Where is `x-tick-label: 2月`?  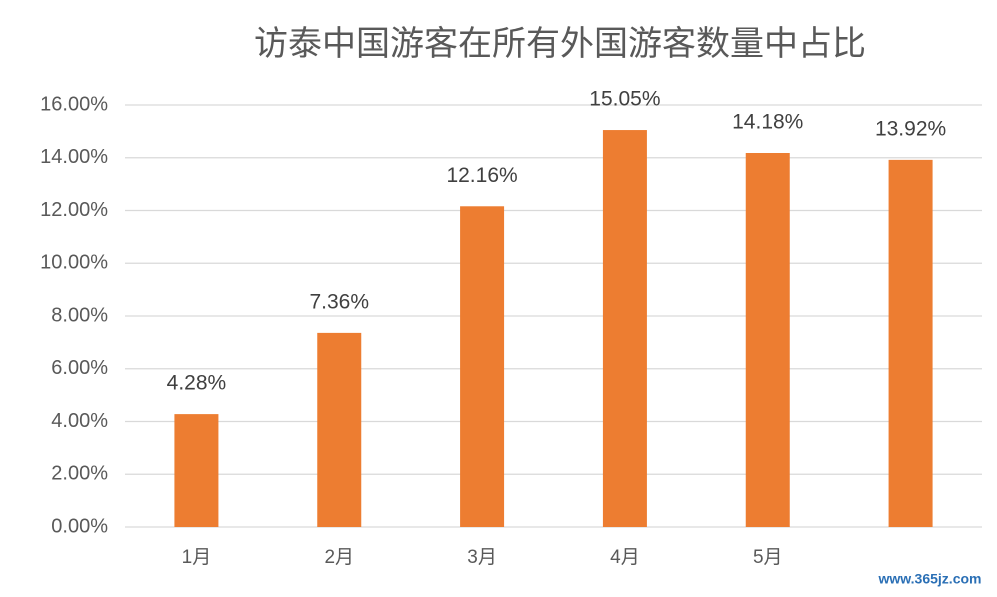 x-tick-label: 2月 is located at coordinates (339, 557).